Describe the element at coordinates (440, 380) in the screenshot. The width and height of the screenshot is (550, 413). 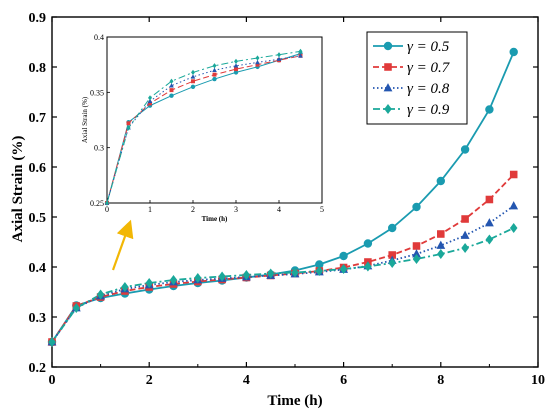
I see `x-tick-label: 8` at that location.